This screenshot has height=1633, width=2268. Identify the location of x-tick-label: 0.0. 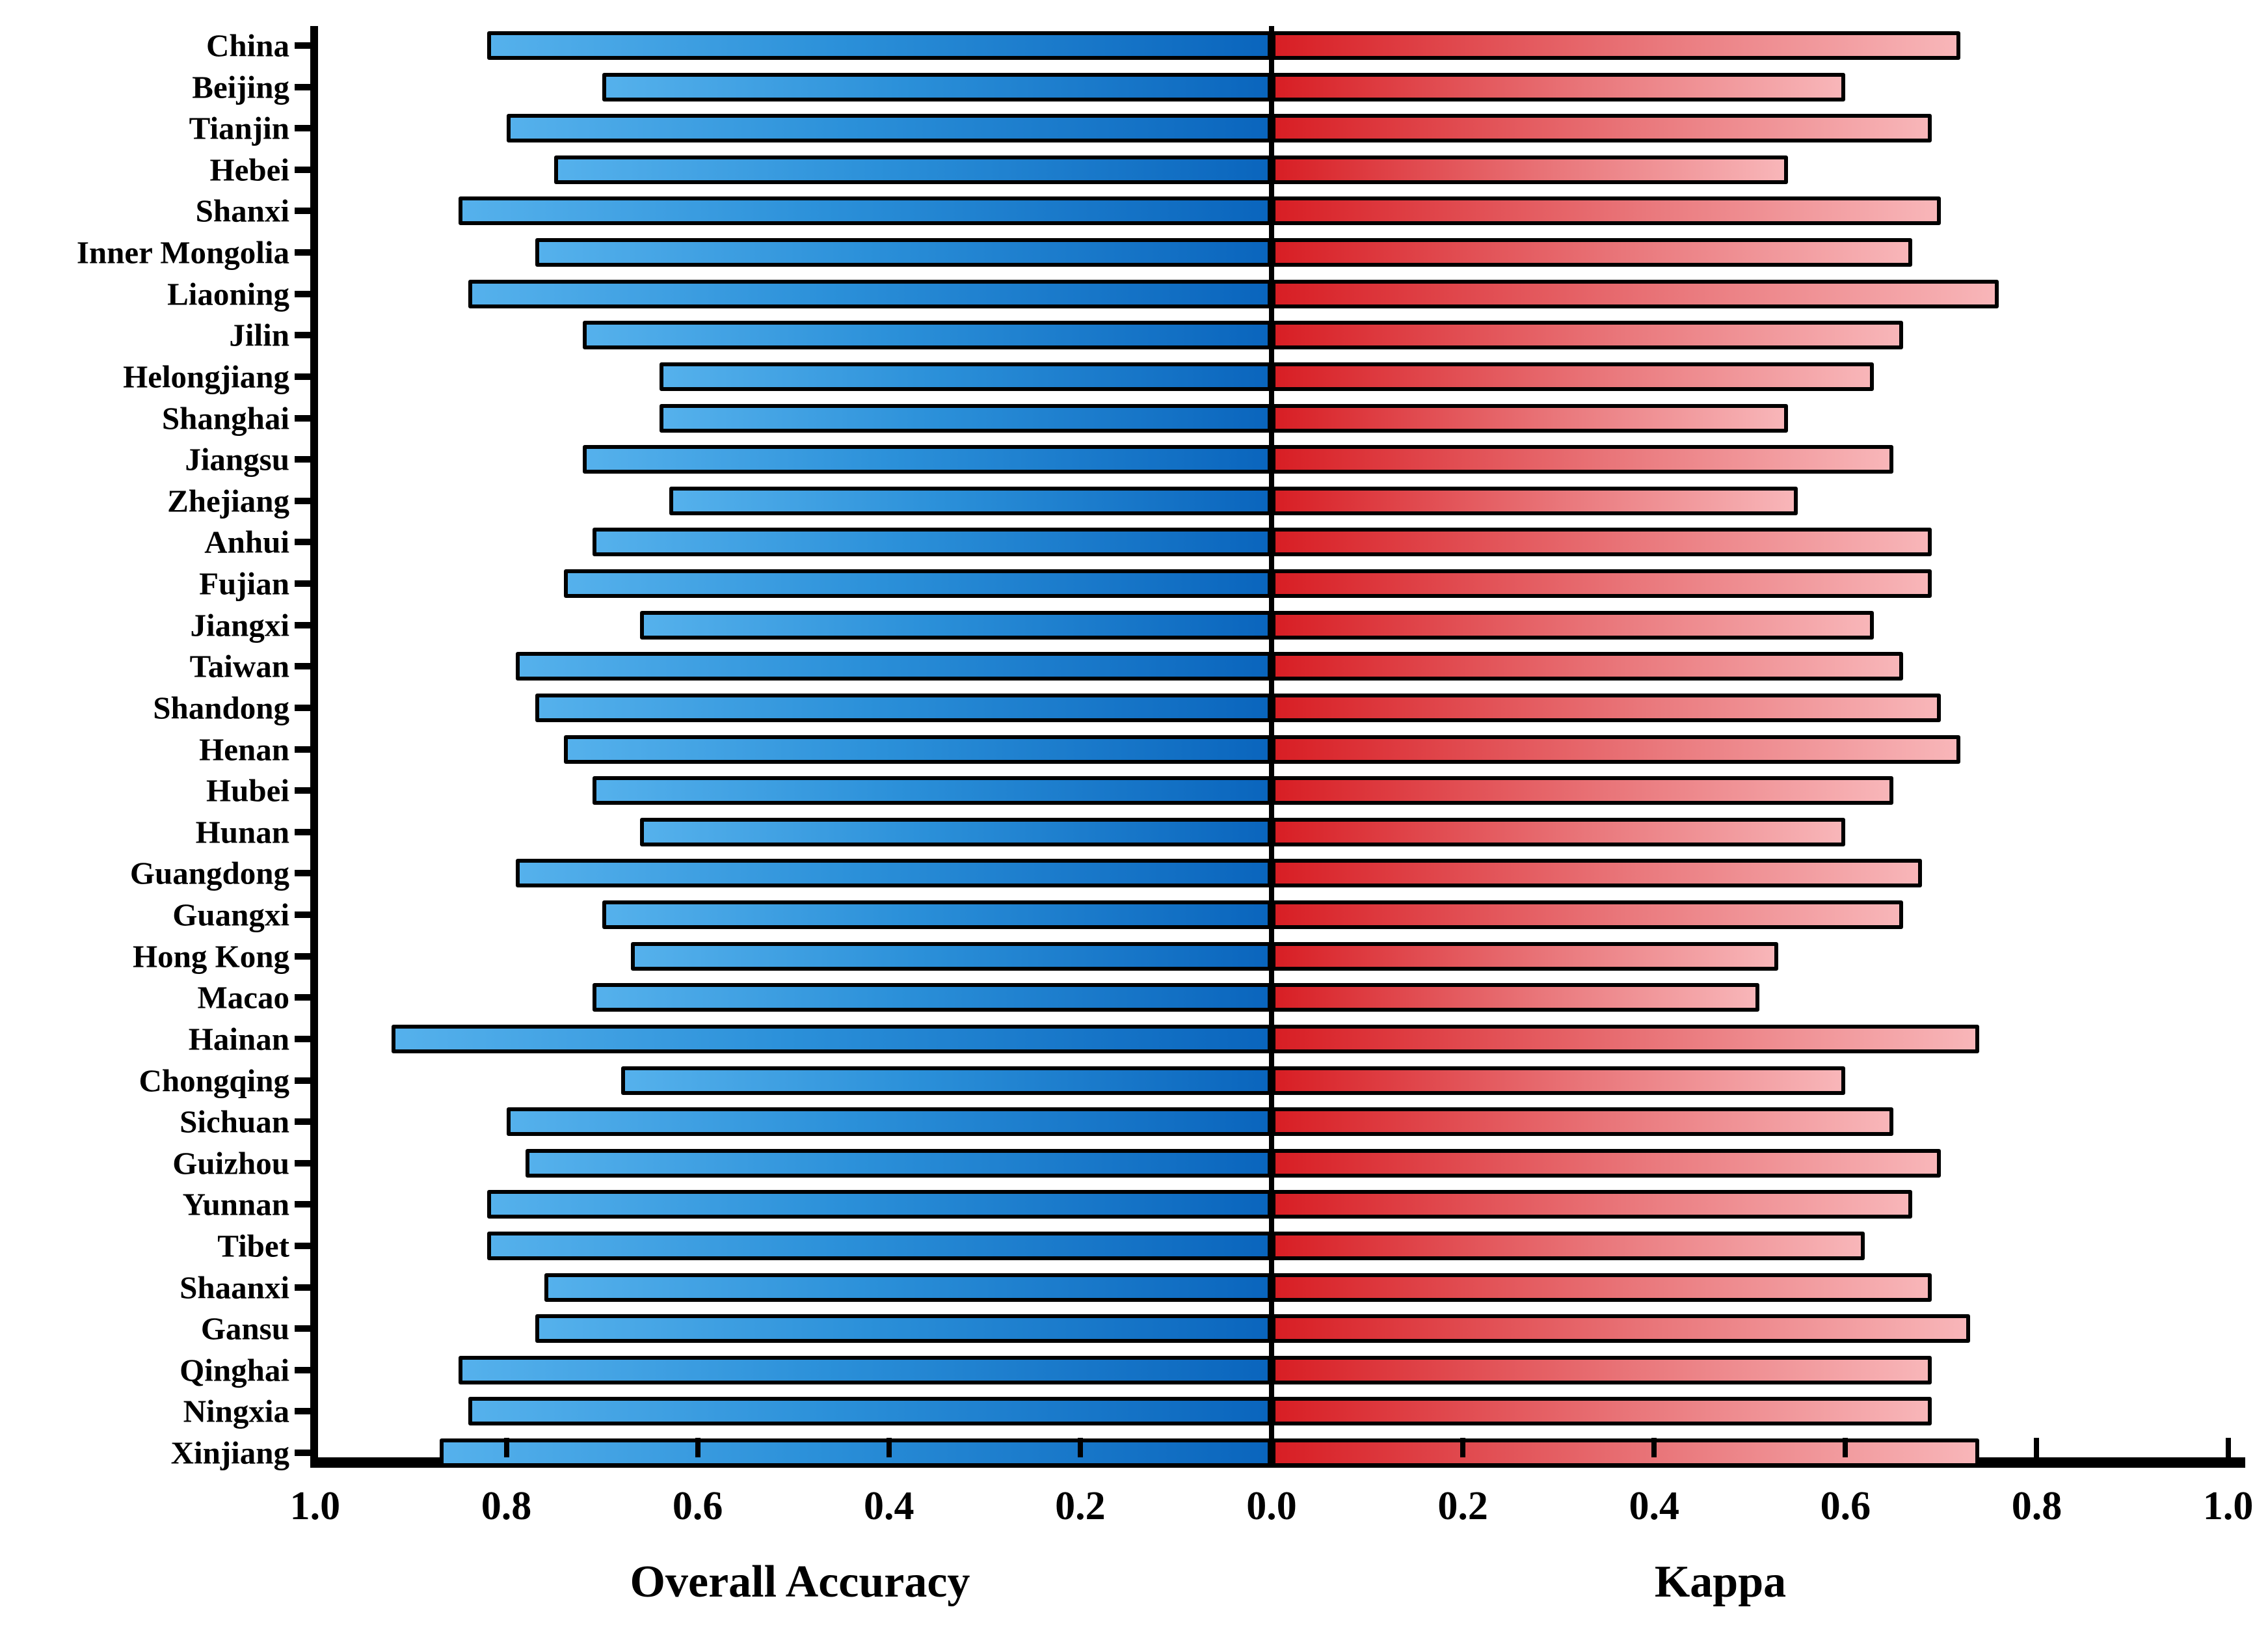
(1272, 1506).